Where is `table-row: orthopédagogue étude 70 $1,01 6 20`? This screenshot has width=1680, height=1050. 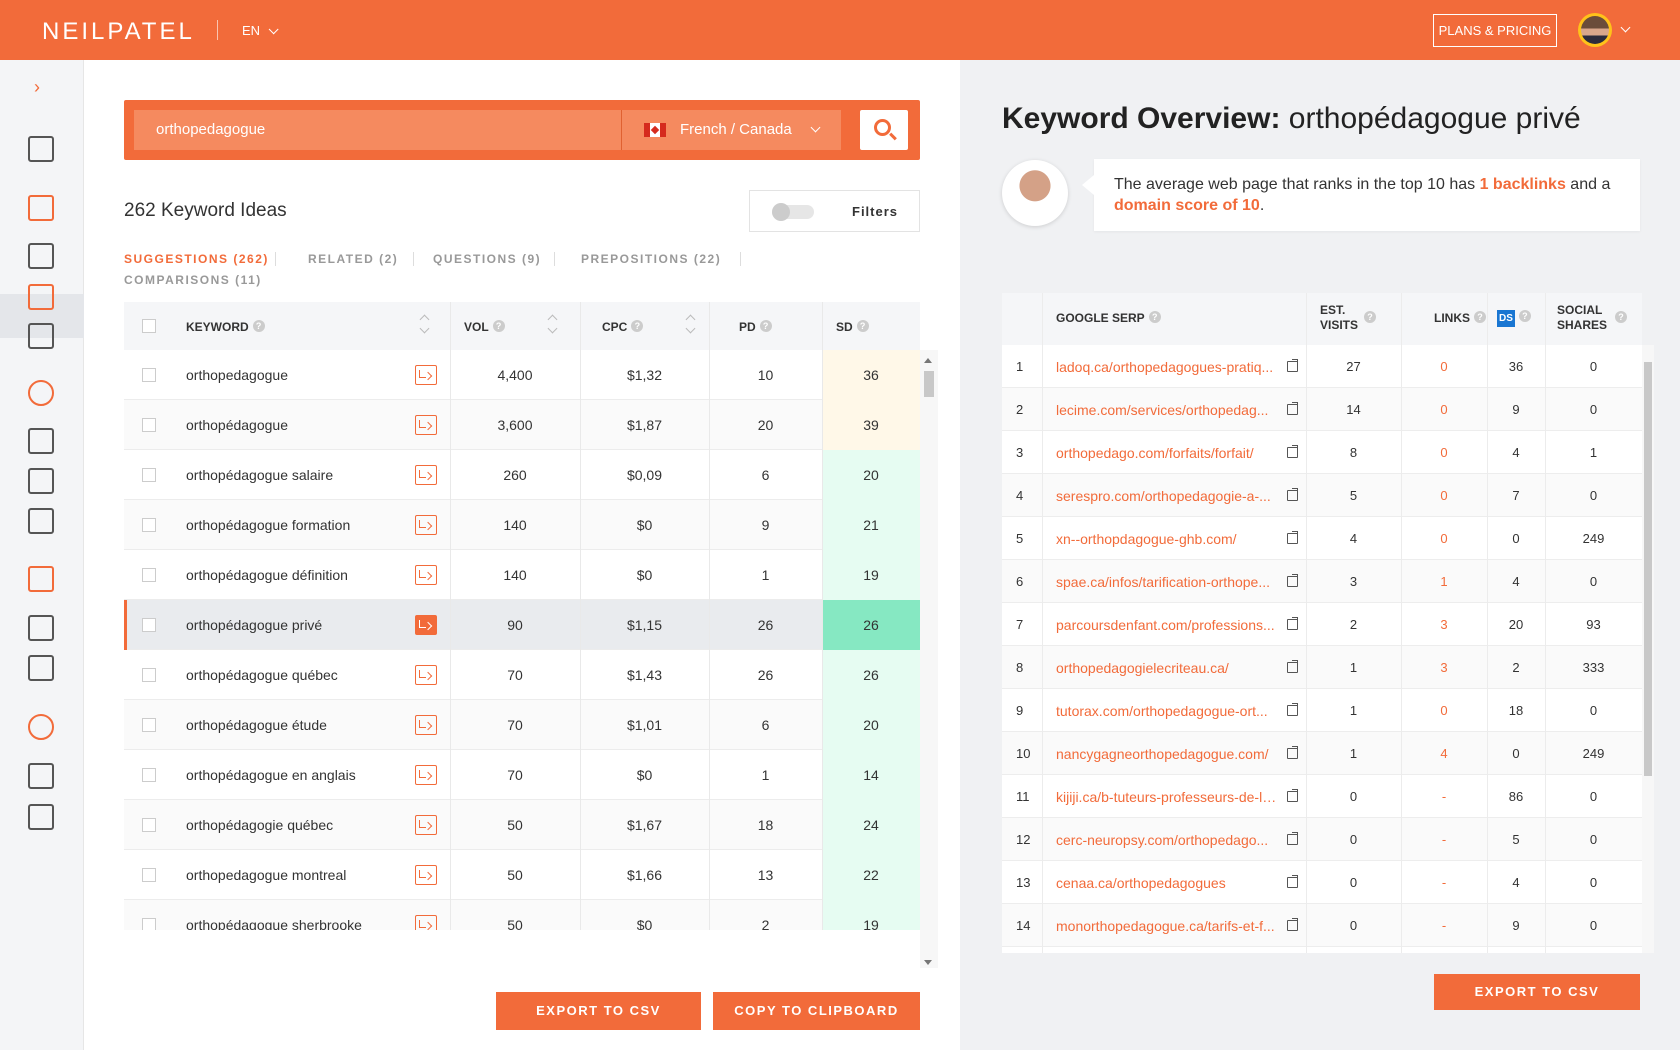 table-row: orthopédagogue étude 70 $1,01 6 20 is located at coordinates (522, 725).